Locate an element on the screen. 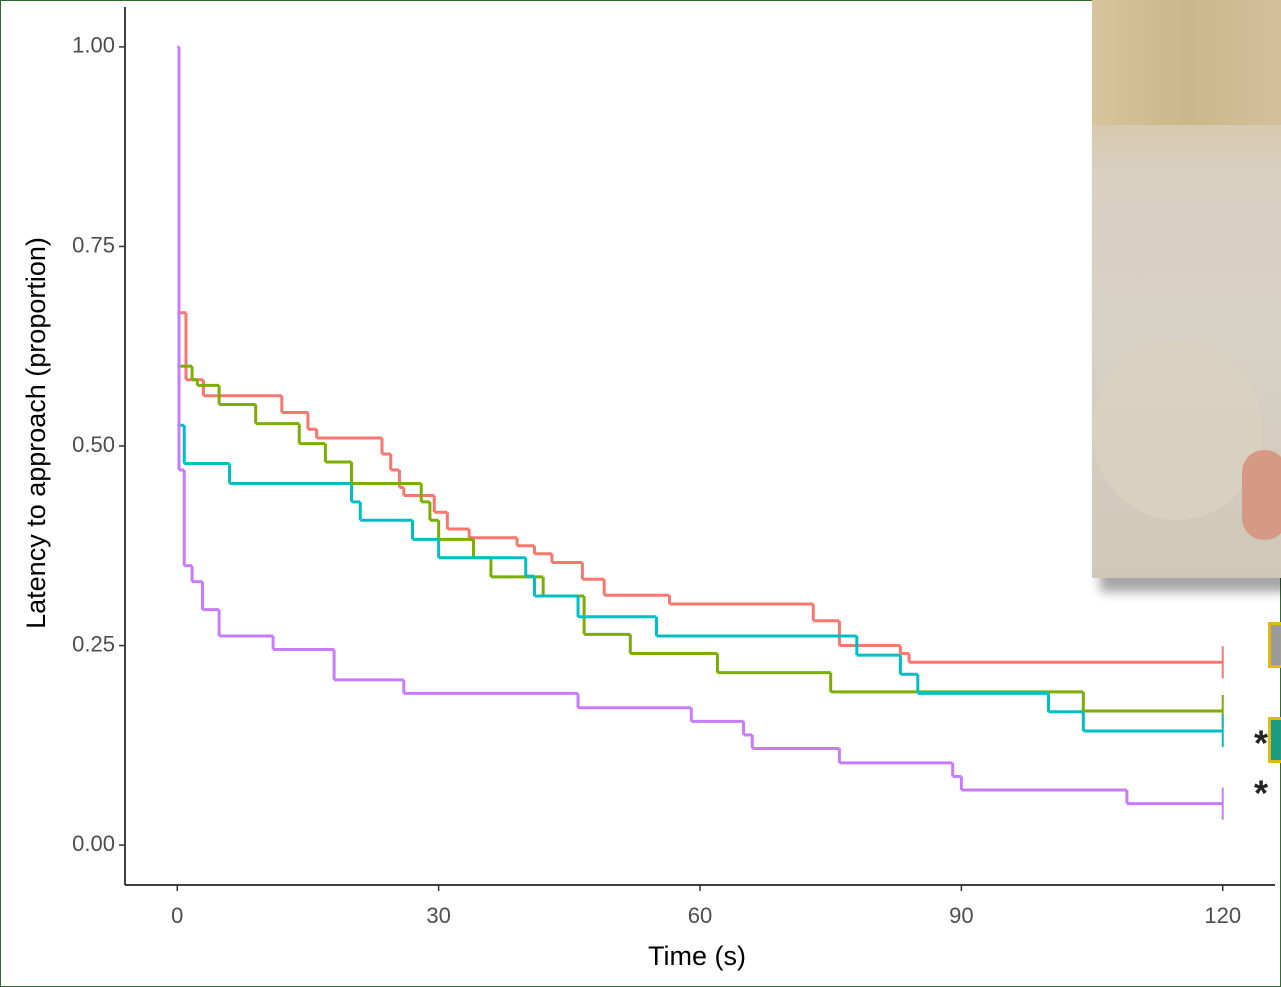 This screenshot has width=1281, height=987. x-tick-label: 120 is located at coordinates (1222, 915).